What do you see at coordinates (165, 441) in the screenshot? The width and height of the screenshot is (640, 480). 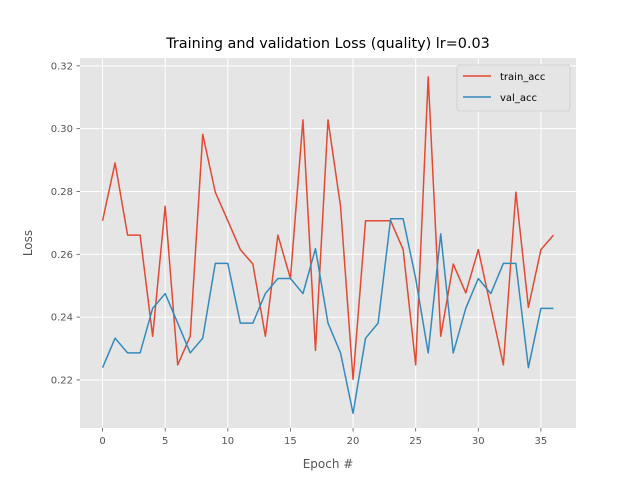 I see `x-tick-label: 5` at bounding box center [165, 441].